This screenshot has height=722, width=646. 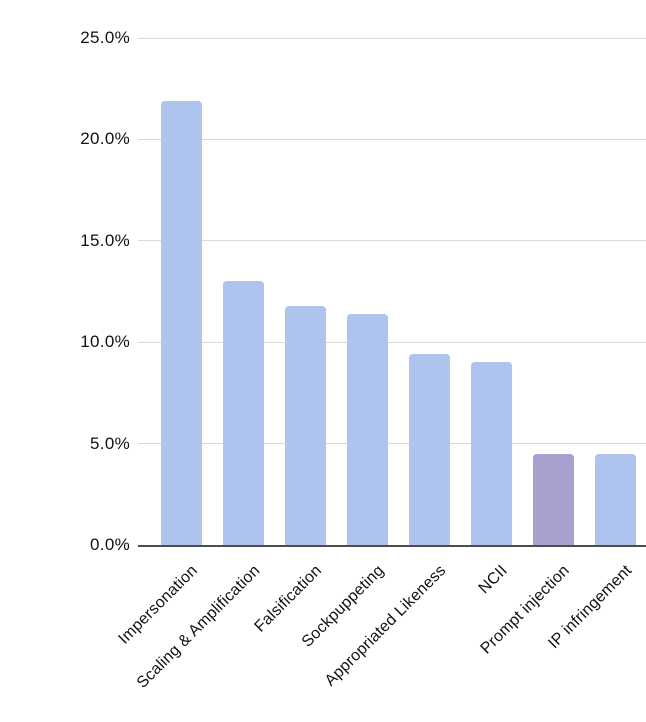 I want to click on x-tick-label-appropriated-likeness: Appropriated Likeness, so click(x=385, y=626).